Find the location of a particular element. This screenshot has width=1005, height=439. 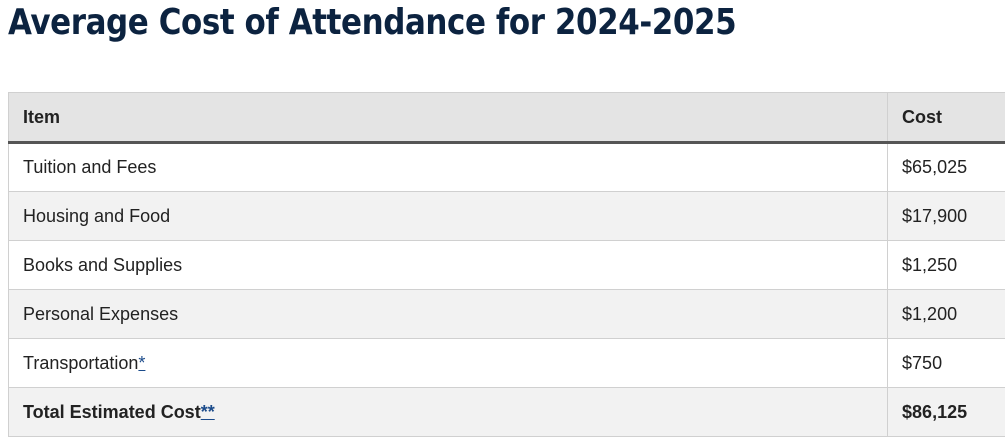

table-header-row: Item Cost is located at coordinates (506, 118).